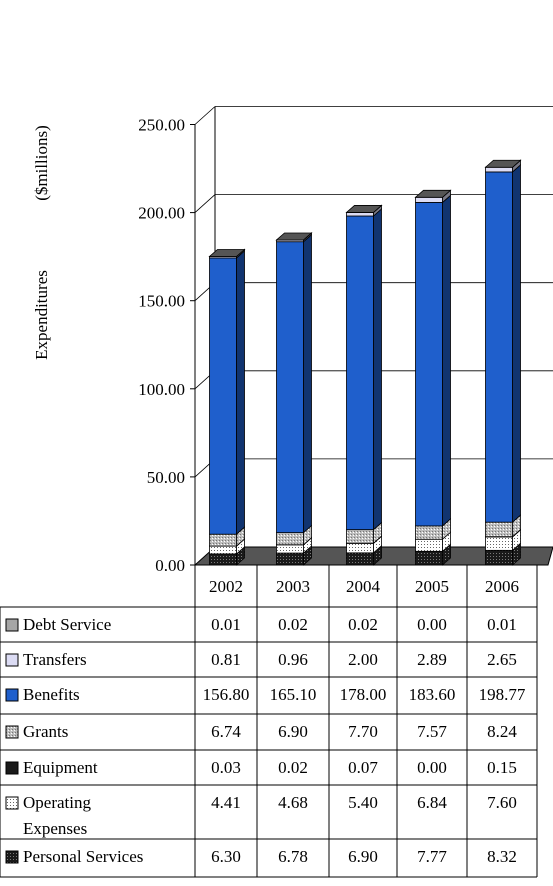  What do you see at coordinates (55, 659) in the screenshot?
I see `legend-label: Transfers` at bounding box center [55, 659].